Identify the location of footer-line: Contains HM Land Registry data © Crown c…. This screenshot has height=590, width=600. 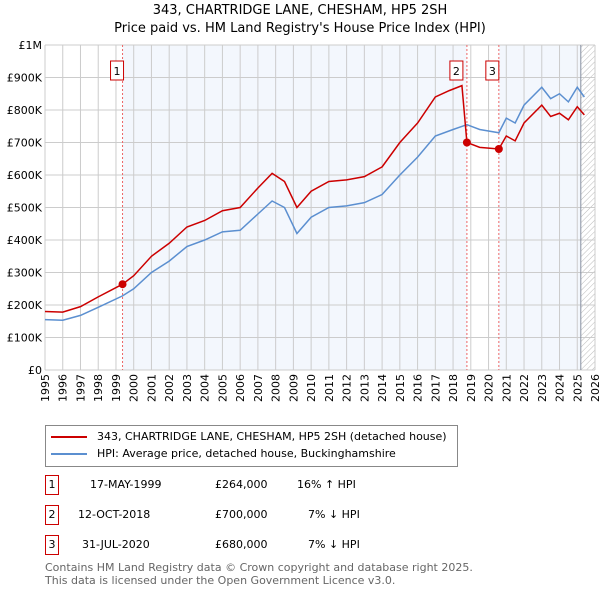
(259, 567).